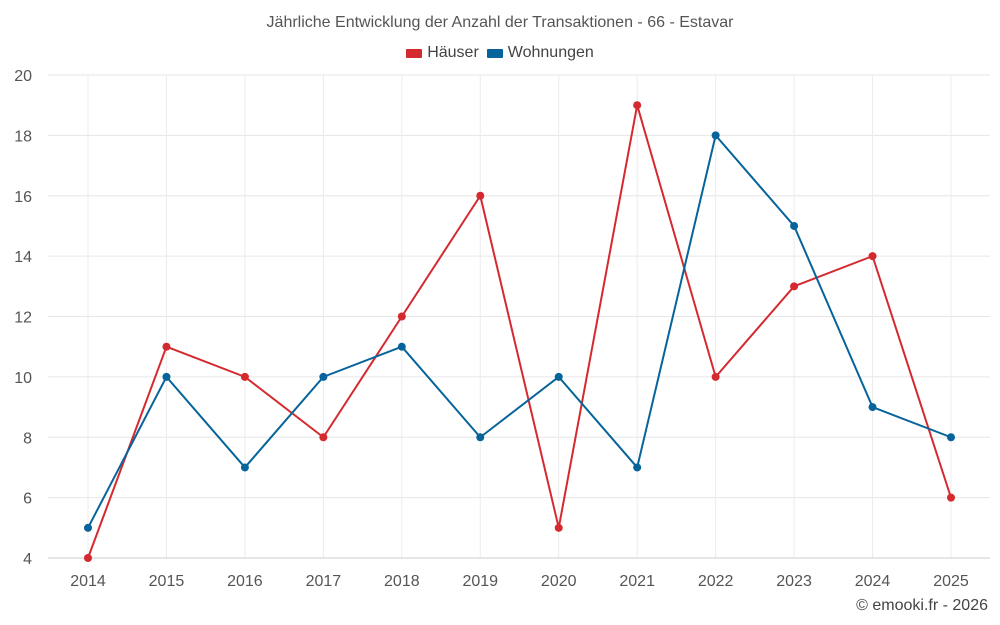  Describe the element at coordinates (480, 195) in the screenshot. I see `point-haeuser-2019` at that location.